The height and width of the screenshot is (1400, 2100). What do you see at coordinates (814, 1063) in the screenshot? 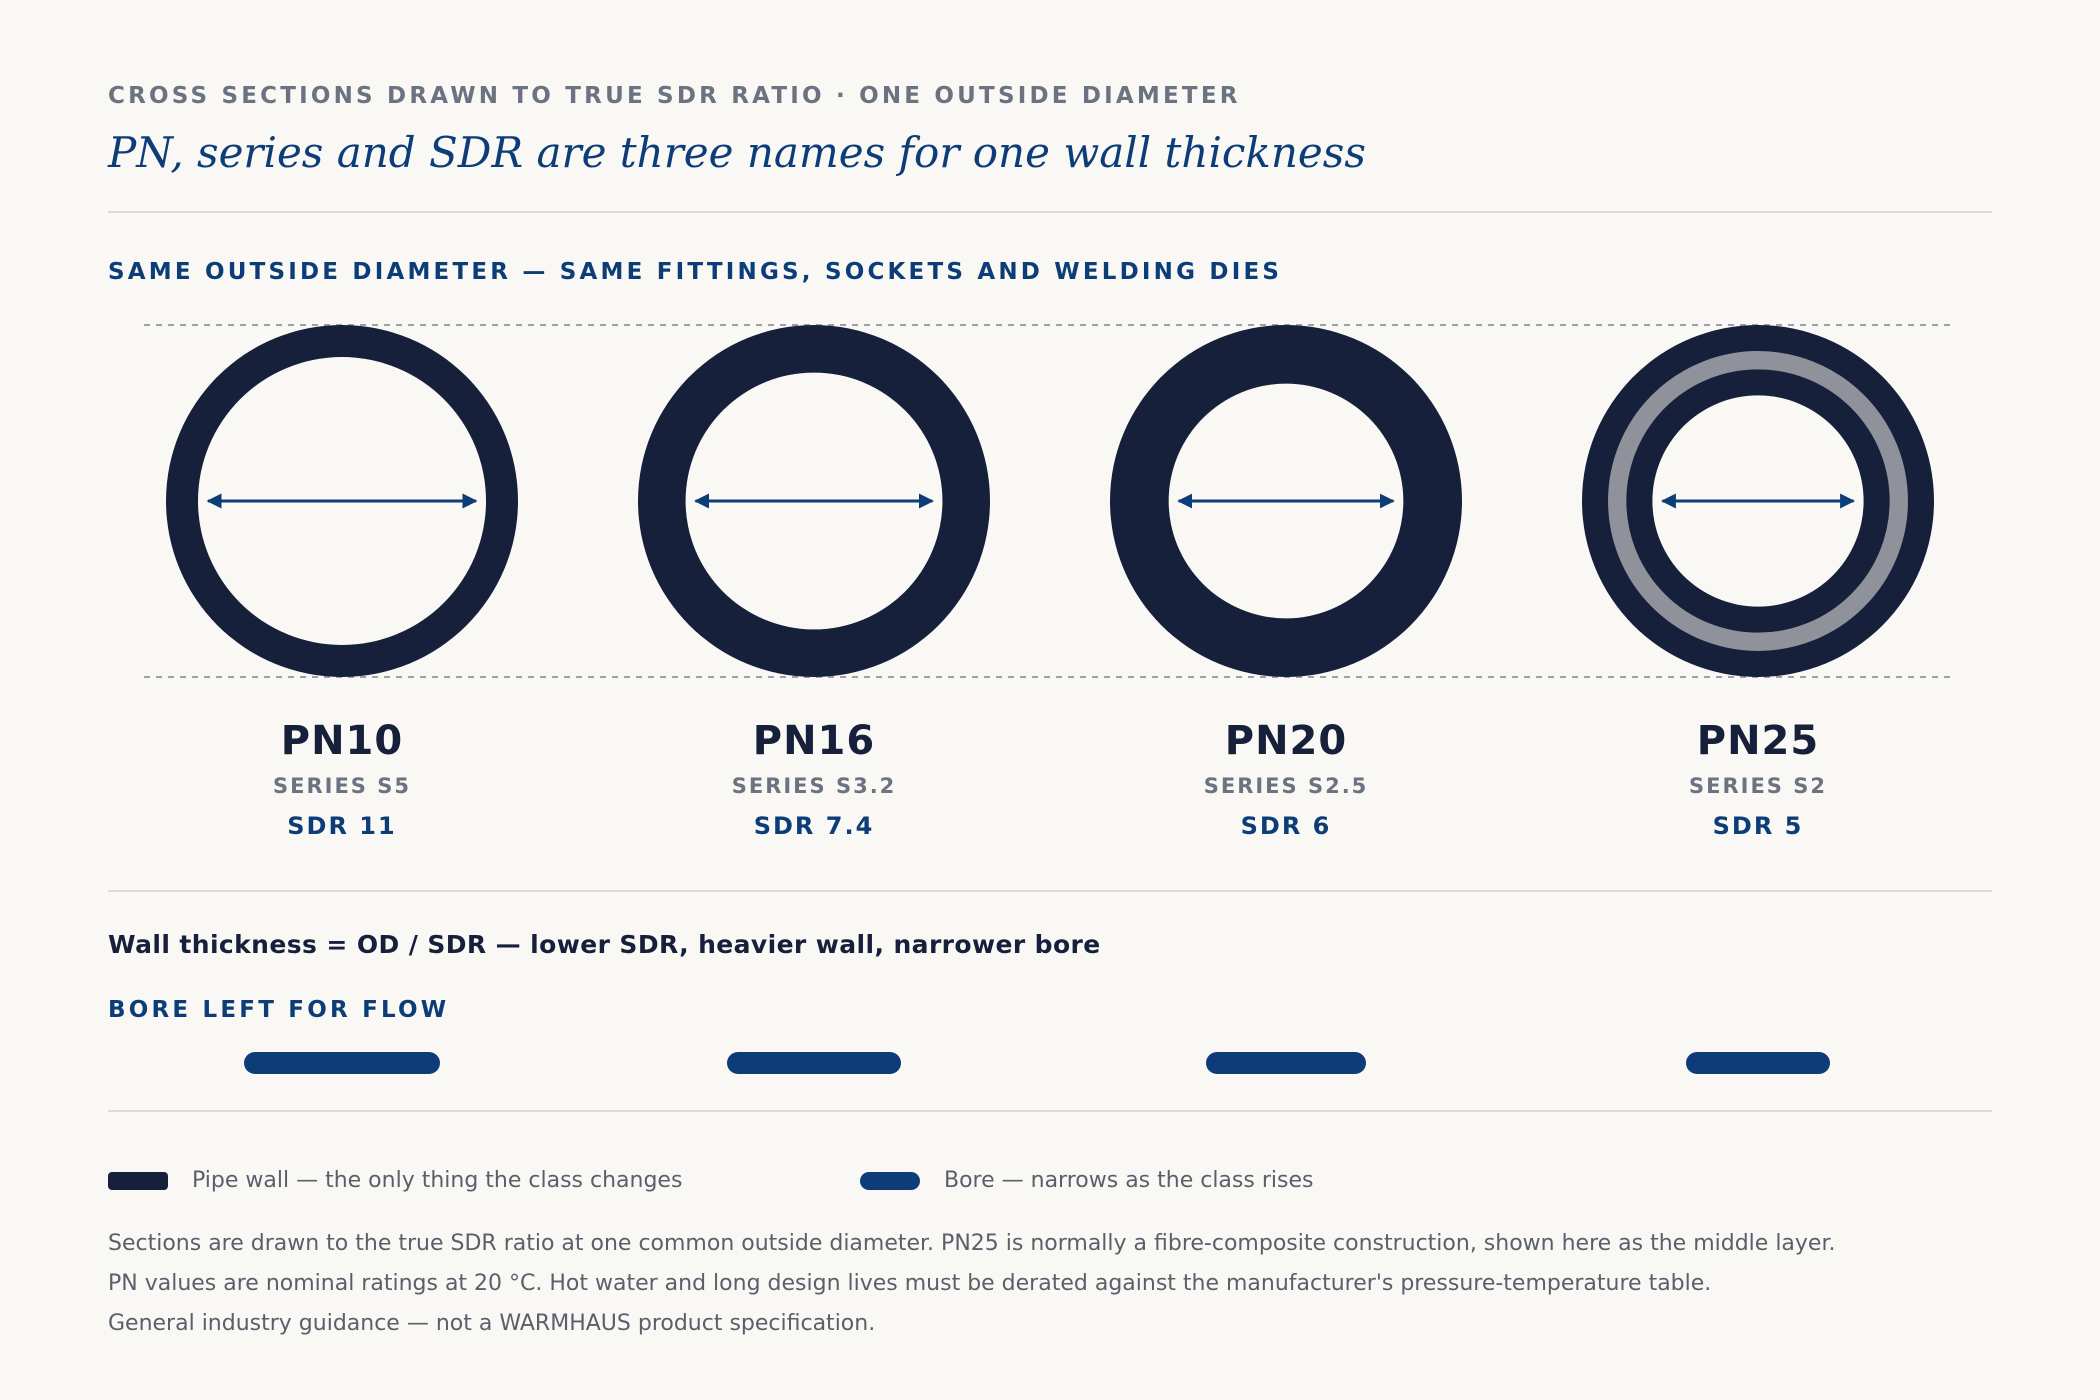
I see `bore-bar-pn16` at bounding box center [814, 1063].